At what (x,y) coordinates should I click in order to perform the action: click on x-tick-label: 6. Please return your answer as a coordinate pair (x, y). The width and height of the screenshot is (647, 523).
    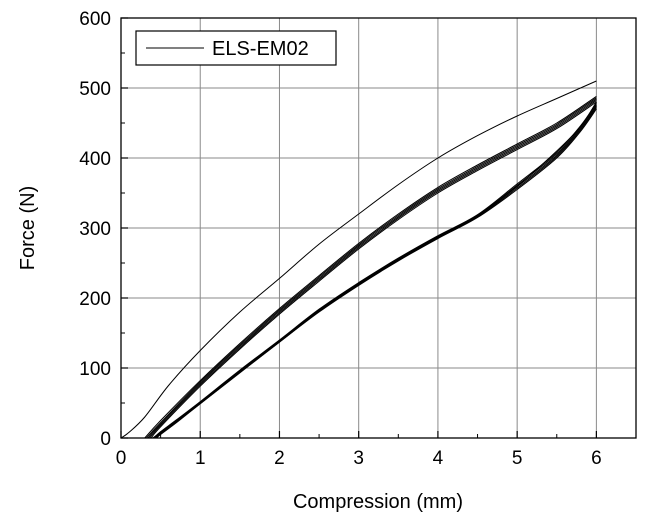
    Looking at the image, I should click on (596, 458).